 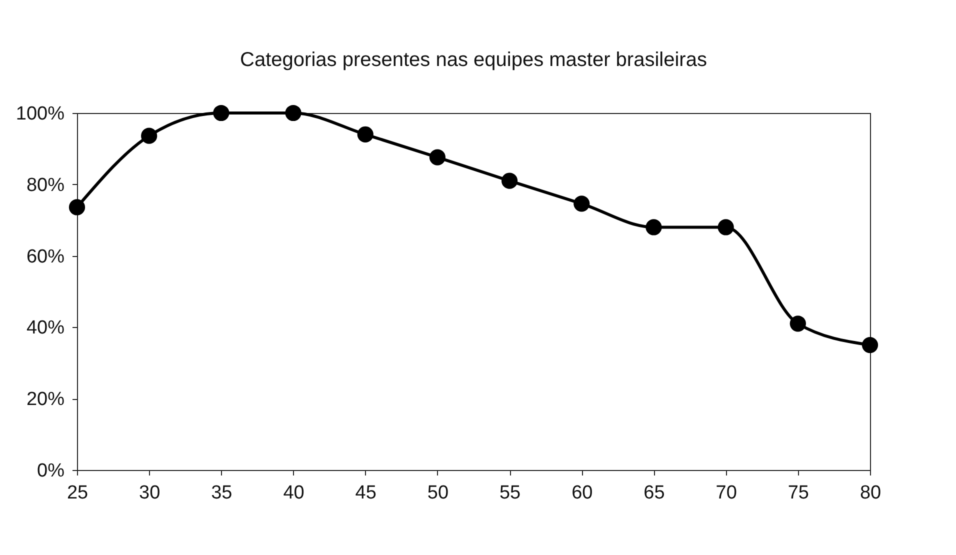 I want to click on y-tick-label: 40%, so click(x=45, y=328).